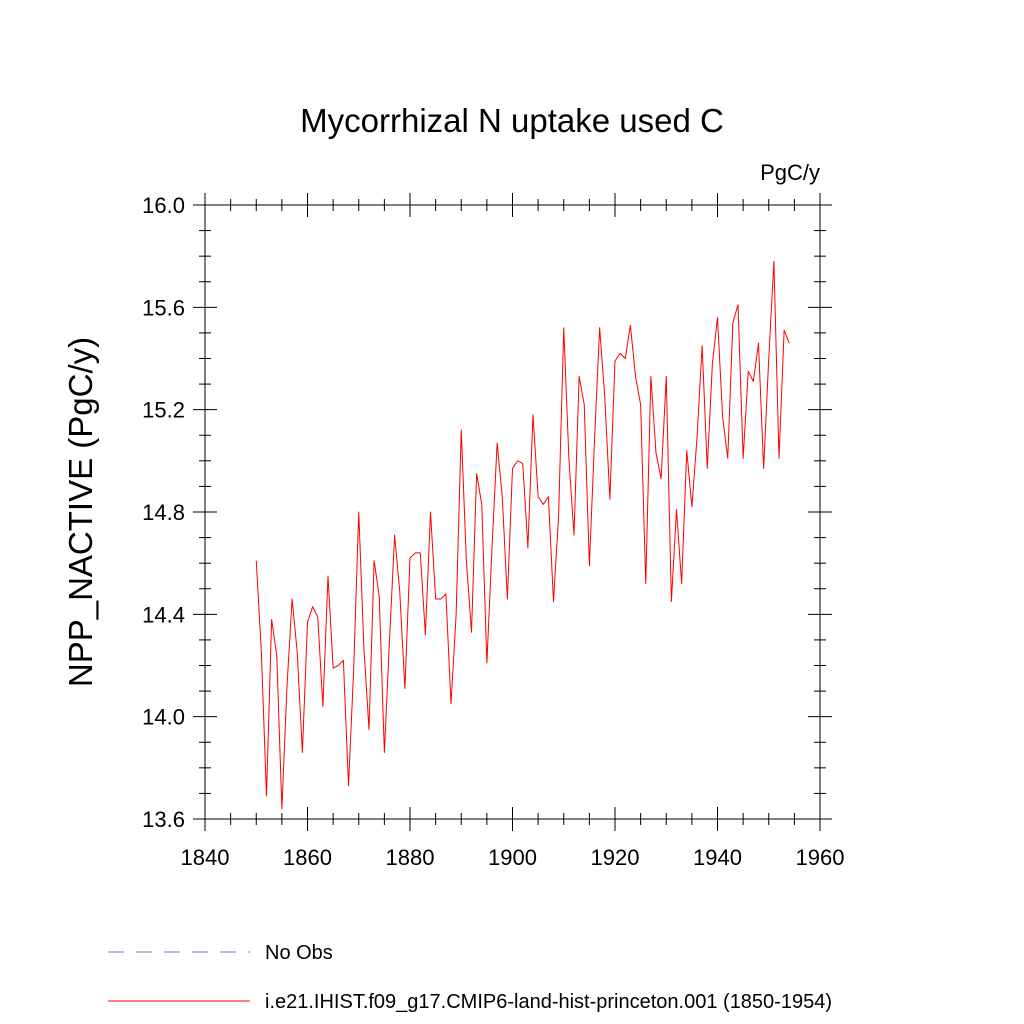  I want to click on units-label: PgC/y, so click(790, 172).